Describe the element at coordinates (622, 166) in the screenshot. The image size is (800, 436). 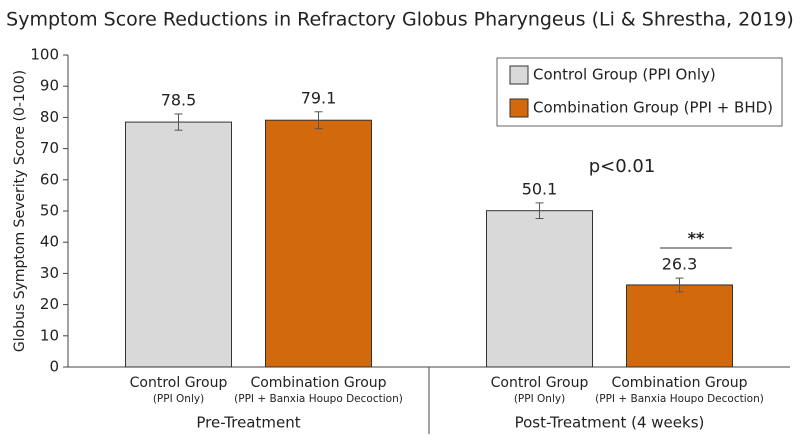
I see `p-value: p<0.01` at that location.